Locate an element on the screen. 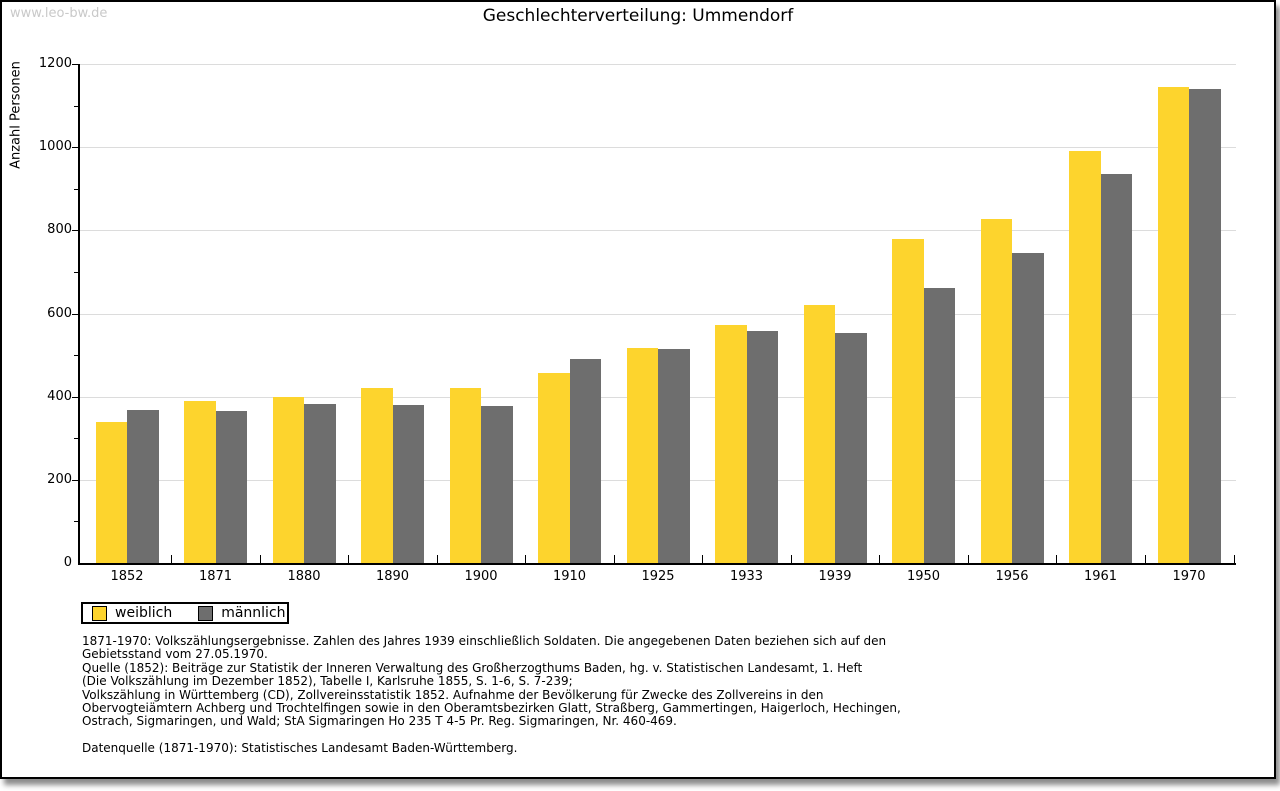 The image size is (1280, 791). x-tick-label-1852: 1852 is located at coordinates (127, 576).